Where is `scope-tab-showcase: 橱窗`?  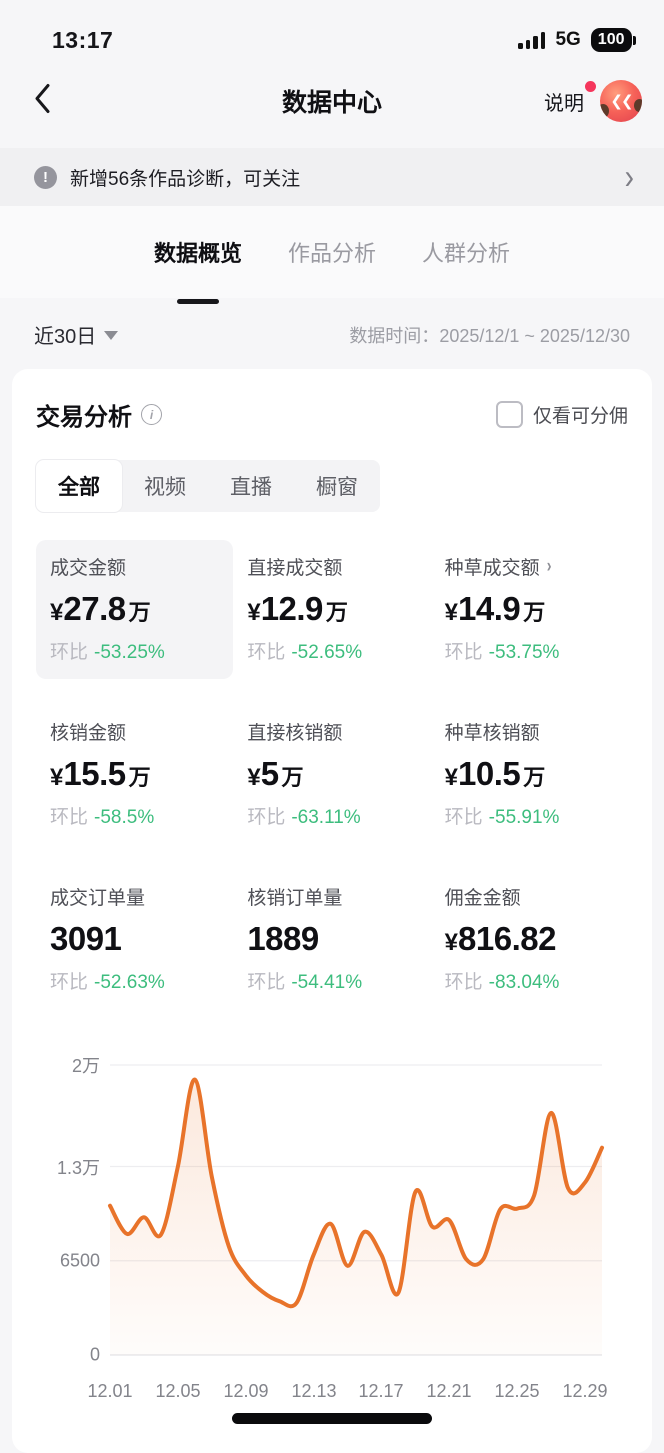
scope-tab-showcase: 橱窗 is located at coordinates (337, 487).